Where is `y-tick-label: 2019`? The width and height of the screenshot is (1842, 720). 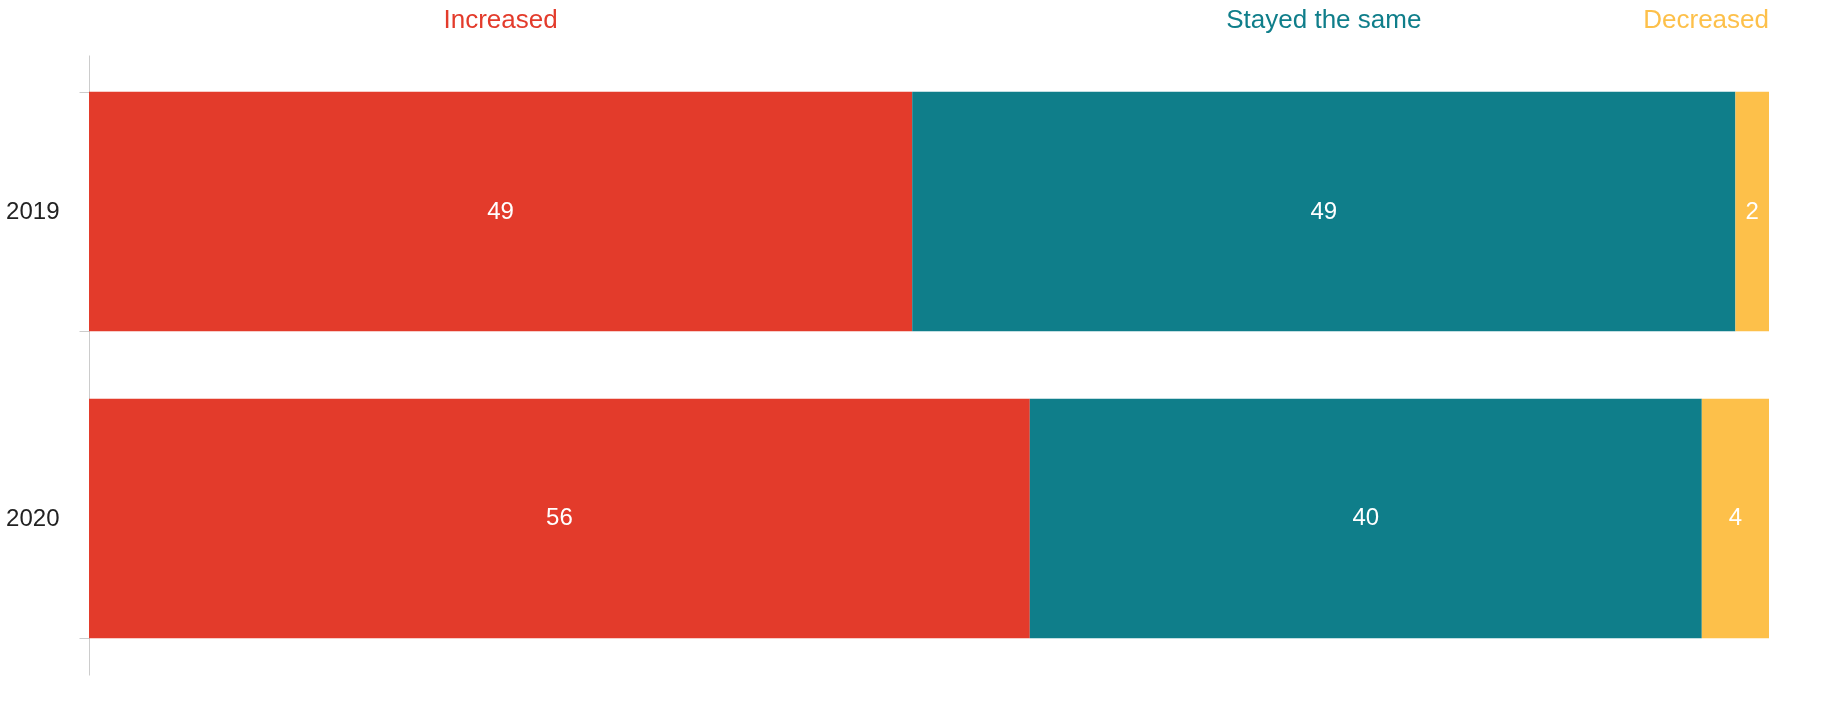 y-tick-label: 2019 is located at coordinates (33, 211).